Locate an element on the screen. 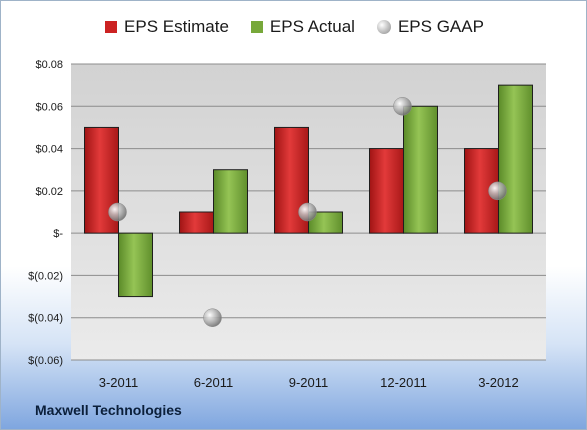 The image size is (587, 430). y-tick-label: $(0.06) is located at coordinates (45, 361).